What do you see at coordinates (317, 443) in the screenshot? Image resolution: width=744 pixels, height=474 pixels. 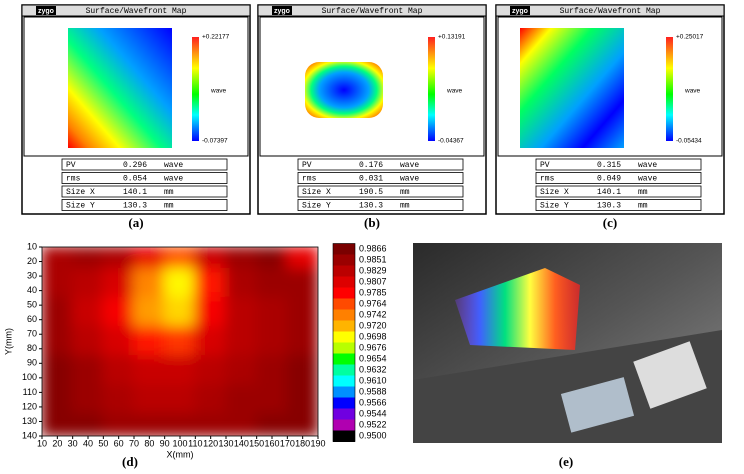 I see `x-tick-label: 190` at bounding box center [317, 443].